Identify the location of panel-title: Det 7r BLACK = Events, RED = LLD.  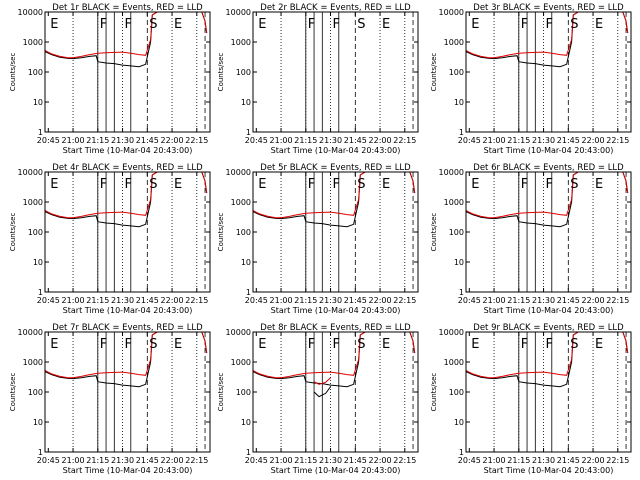
(127, 328).